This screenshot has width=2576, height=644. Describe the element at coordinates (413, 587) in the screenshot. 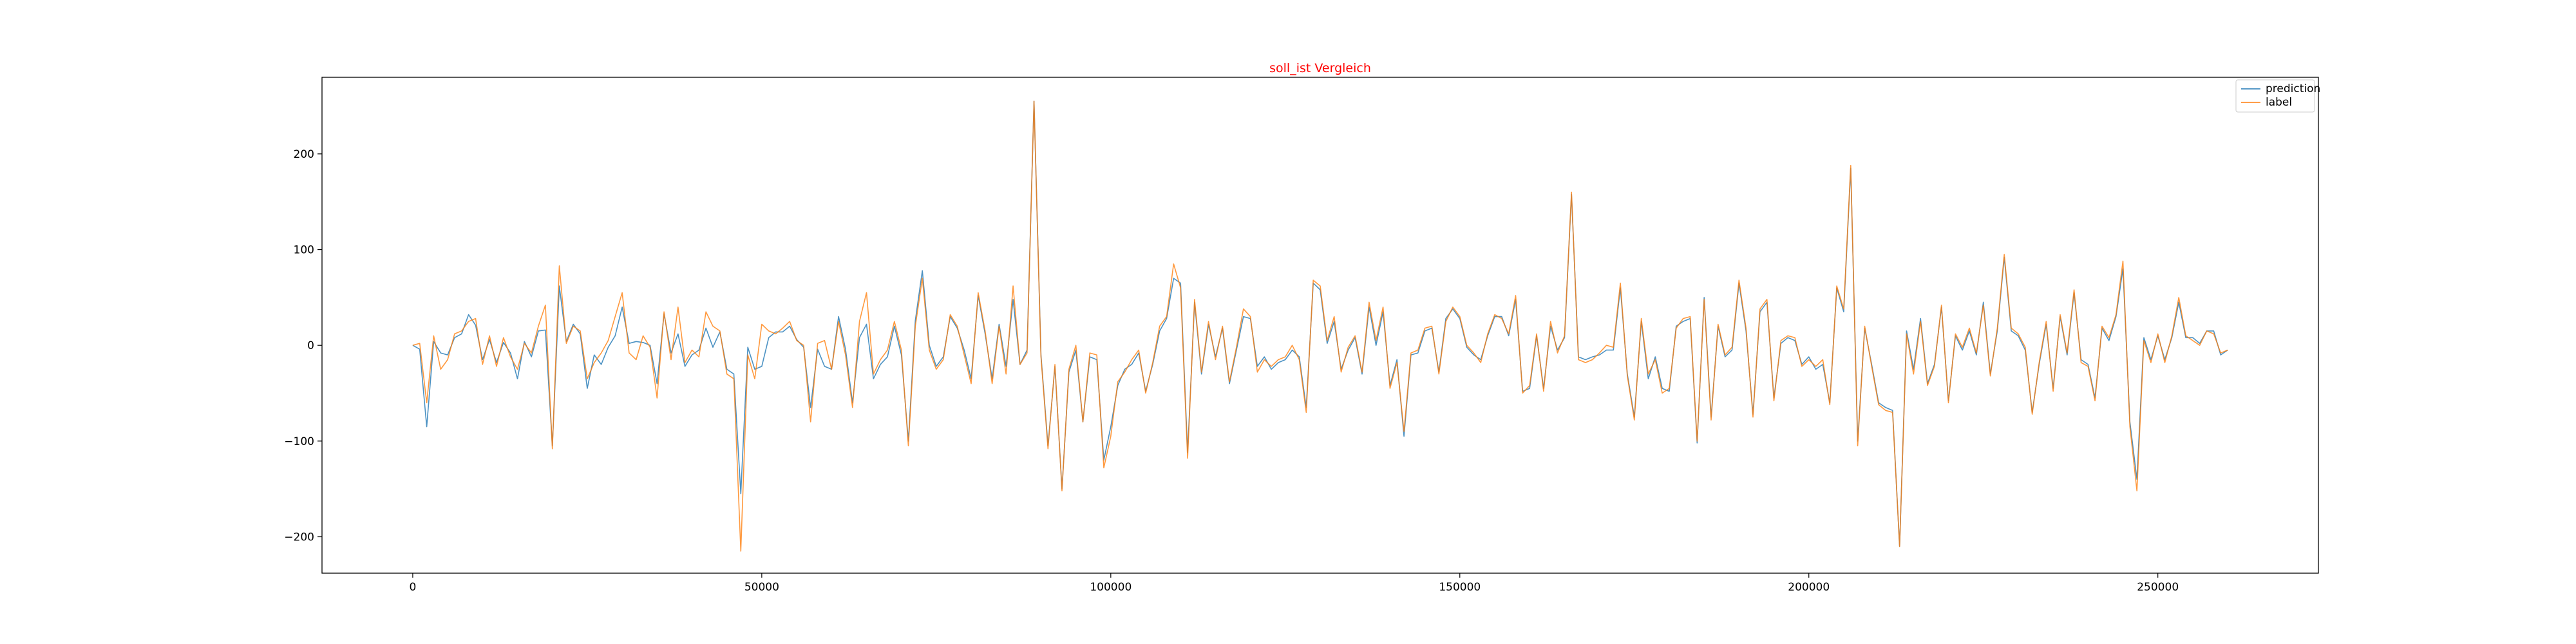

I see `x-tick-label: 0` at that location.